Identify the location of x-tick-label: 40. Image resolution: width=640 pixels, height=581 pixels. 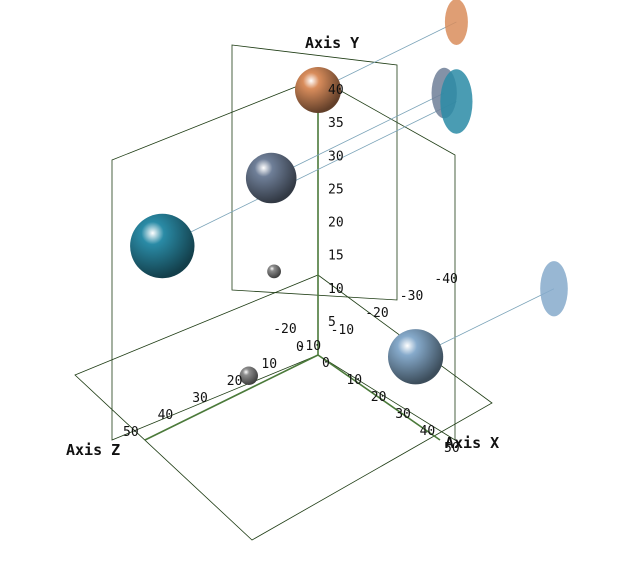
(428, 431).